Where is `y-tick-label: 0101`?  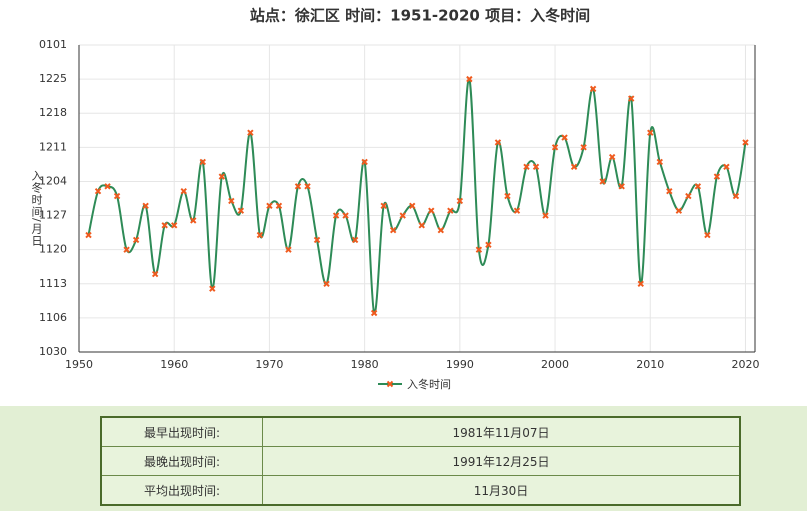 y-tick-label: 0101 is located at coordinates (53, 44).